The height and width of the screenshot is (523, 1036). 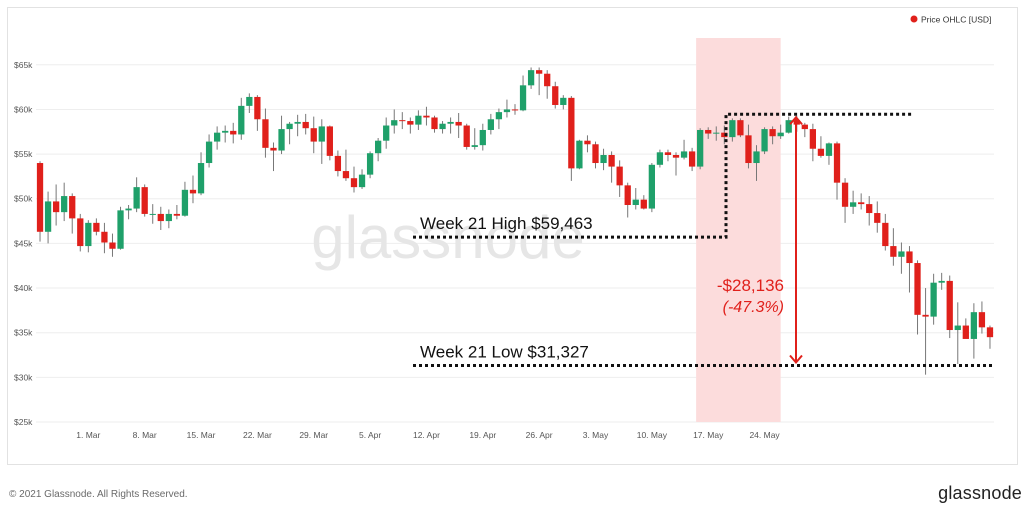 What do you see at coordinates (596, 435) in the screenshot?
I see `x-tick-label: 3. May` at bounding box center [596, 435].